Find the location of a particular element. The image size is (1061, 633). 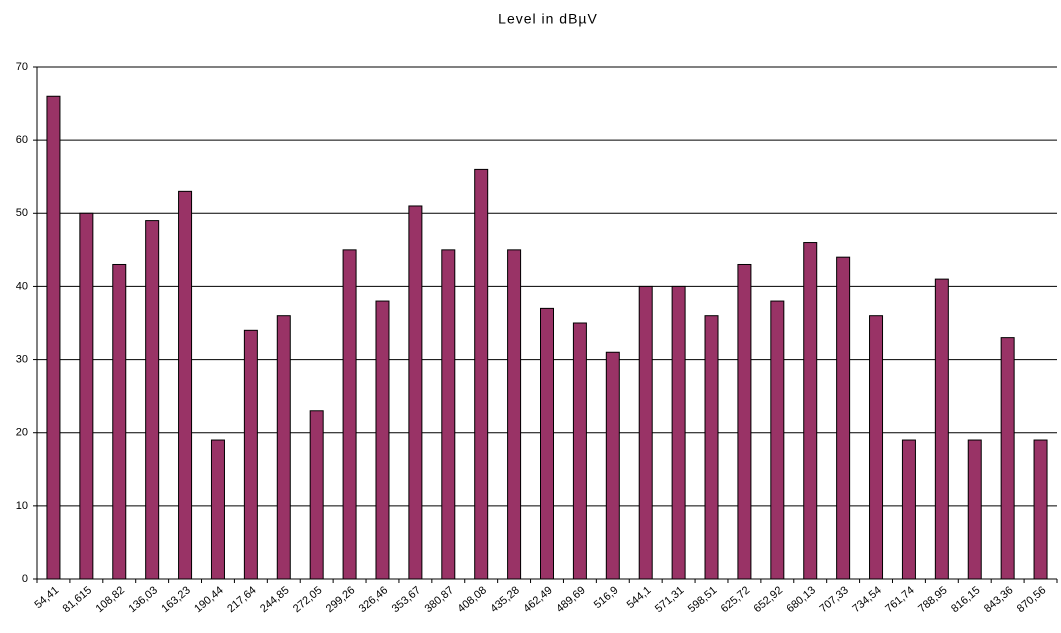

x-tick-label: 190,44 is located at coordinates (208, 599).